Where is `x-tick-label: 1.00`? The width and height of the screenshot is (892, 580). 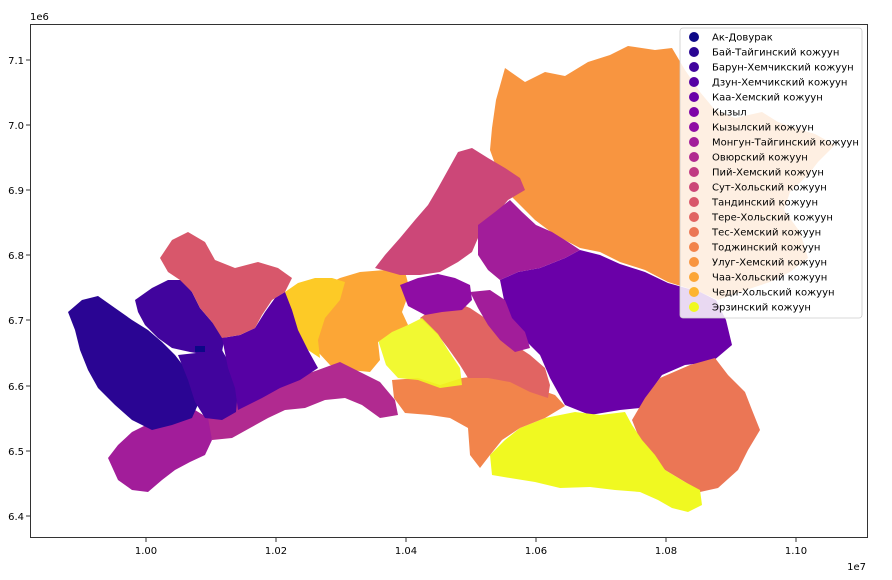
x-tick-label: 1.00 is located at coordinates (146, 551).